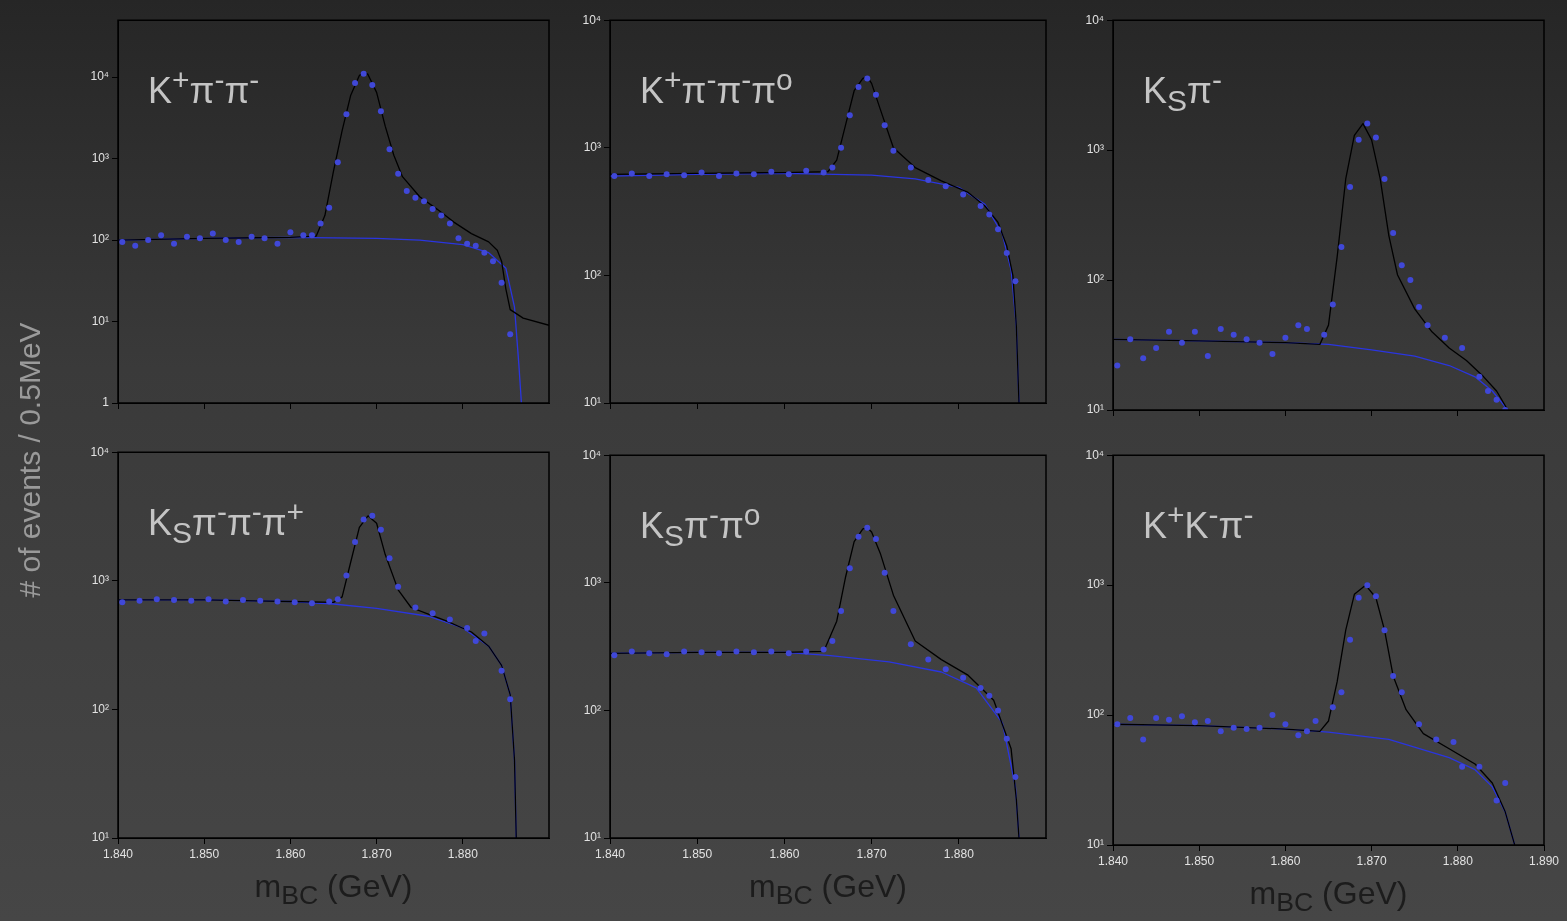 This screenshot has height=921, width=1567. I want to click on x-tick-label: 1.890, so click(1544, 860).